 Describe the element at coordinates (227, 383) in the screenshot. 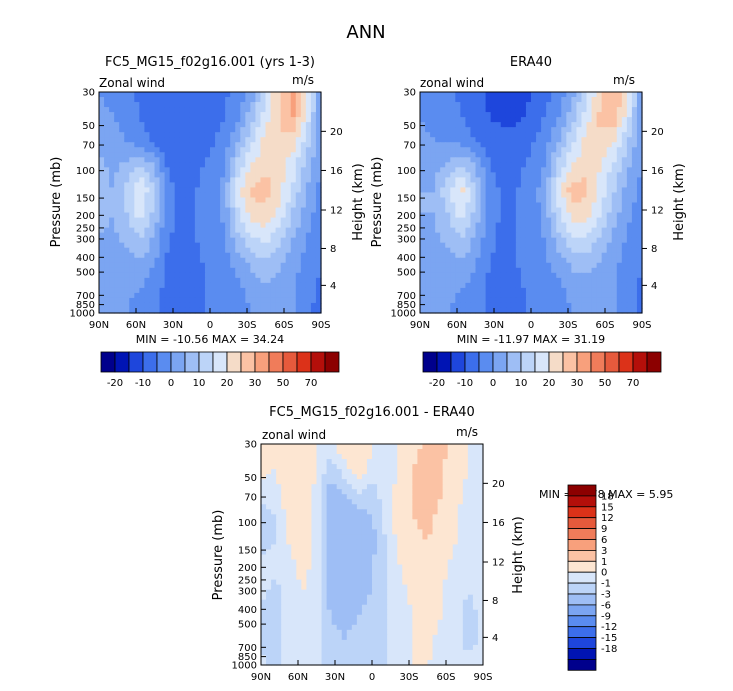

I see `colorbar-label: 20` at that location.